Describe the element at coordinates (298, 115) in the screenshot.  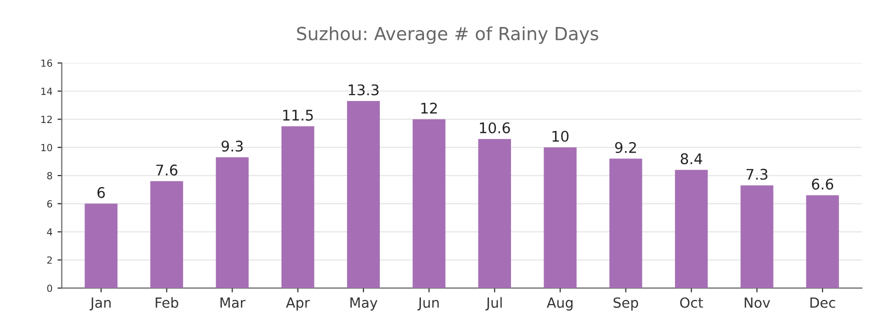
I see `data-label: 11.5` at that location.